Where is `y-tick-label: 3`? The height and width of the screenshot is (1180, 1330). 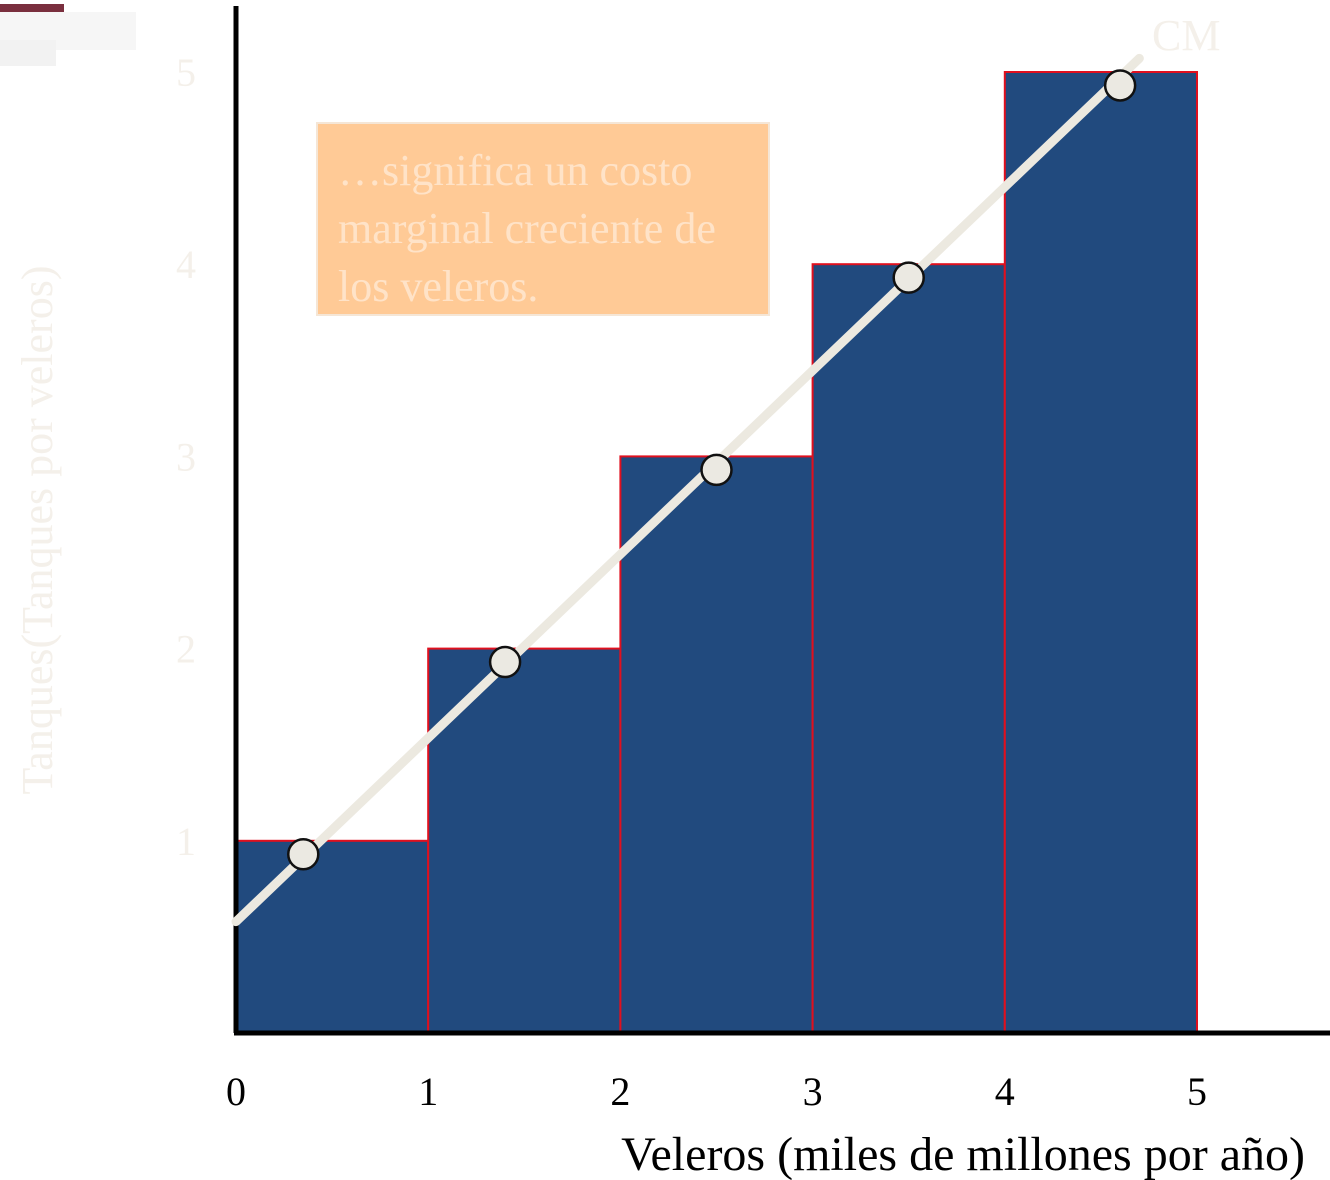
y-tick-label: 3 is located at coordinates (186, 456).